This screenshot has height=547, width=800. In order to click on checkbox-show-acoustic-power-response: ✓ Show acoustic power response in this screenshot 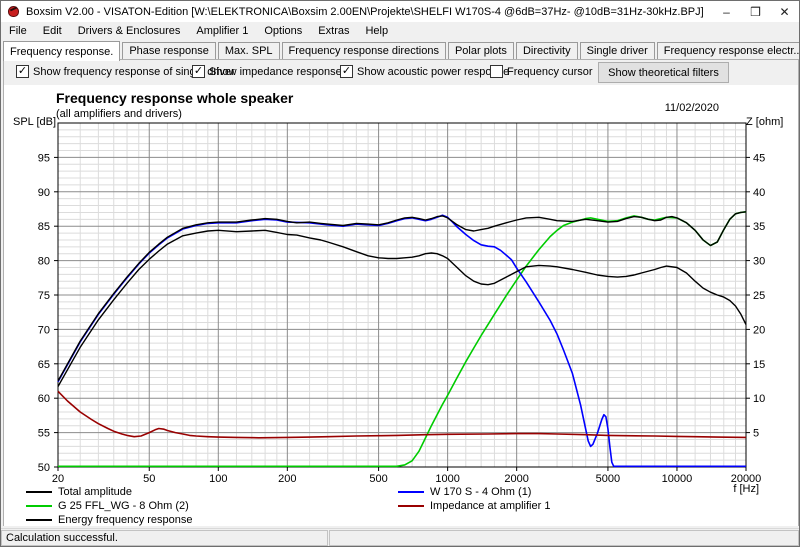, I will do `click(424, 71)`.